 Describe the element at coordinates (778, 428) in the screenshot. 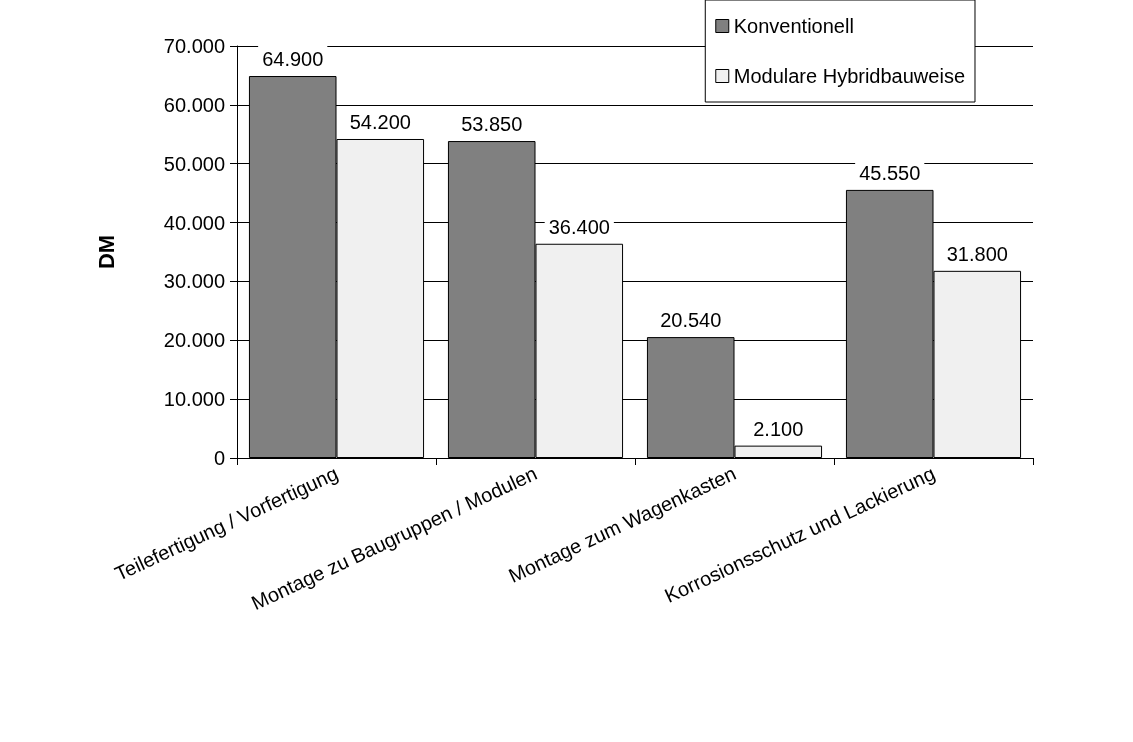

I see `data-label: 2.100` at that location.